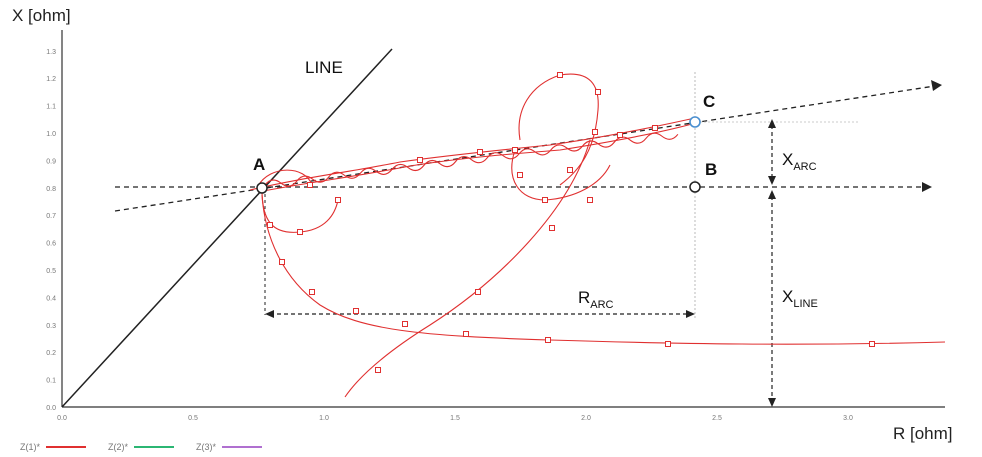 This screenshot has width=982, height=457. I want to click on legend-label-1: Z(1)*, so click(30, 447).